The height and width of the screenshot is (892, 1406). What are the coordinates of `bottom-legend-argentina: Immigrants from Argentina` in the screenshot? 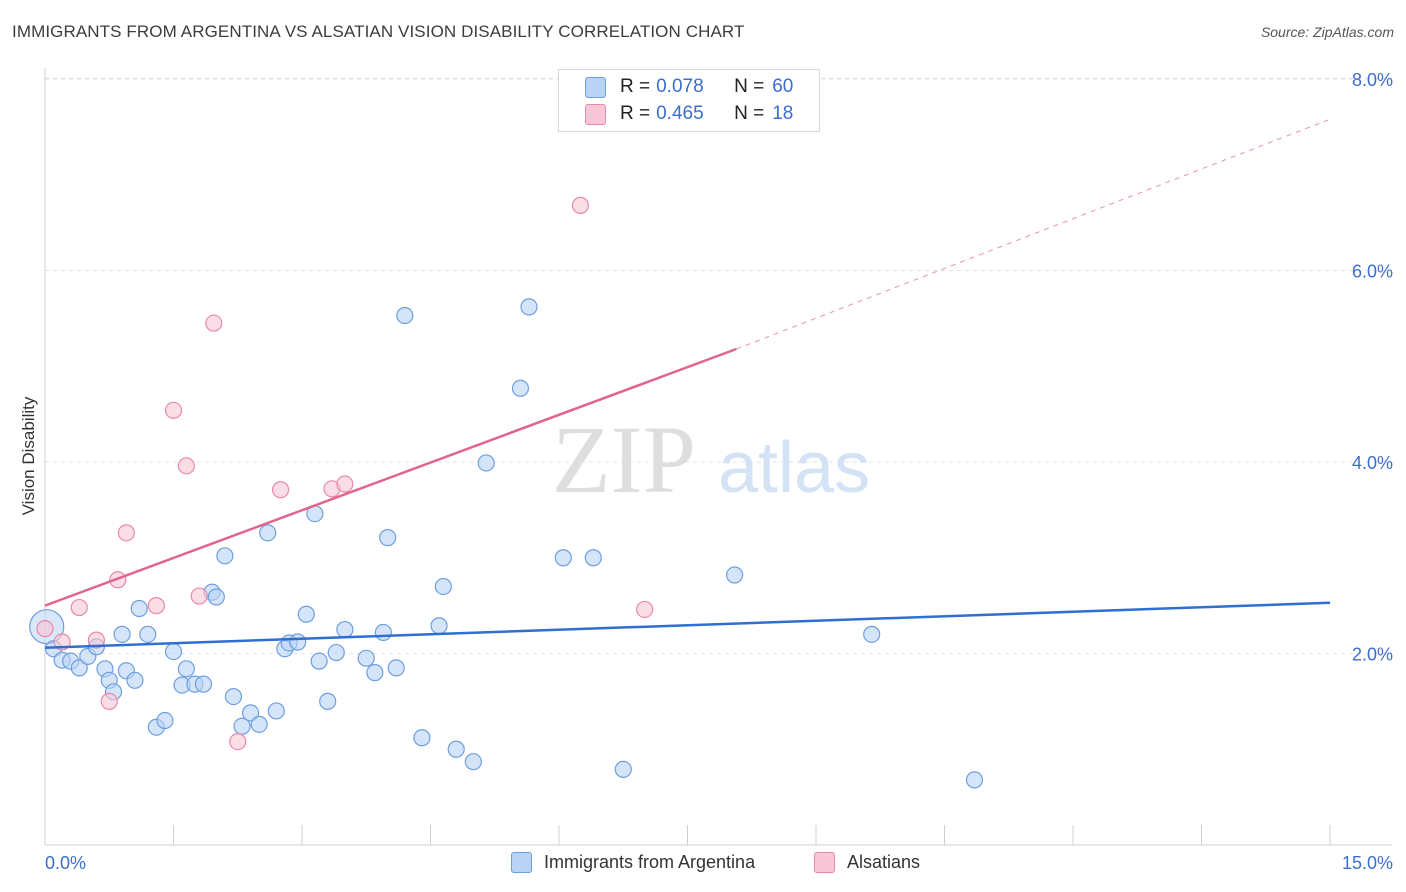 It's located at (633, 862).